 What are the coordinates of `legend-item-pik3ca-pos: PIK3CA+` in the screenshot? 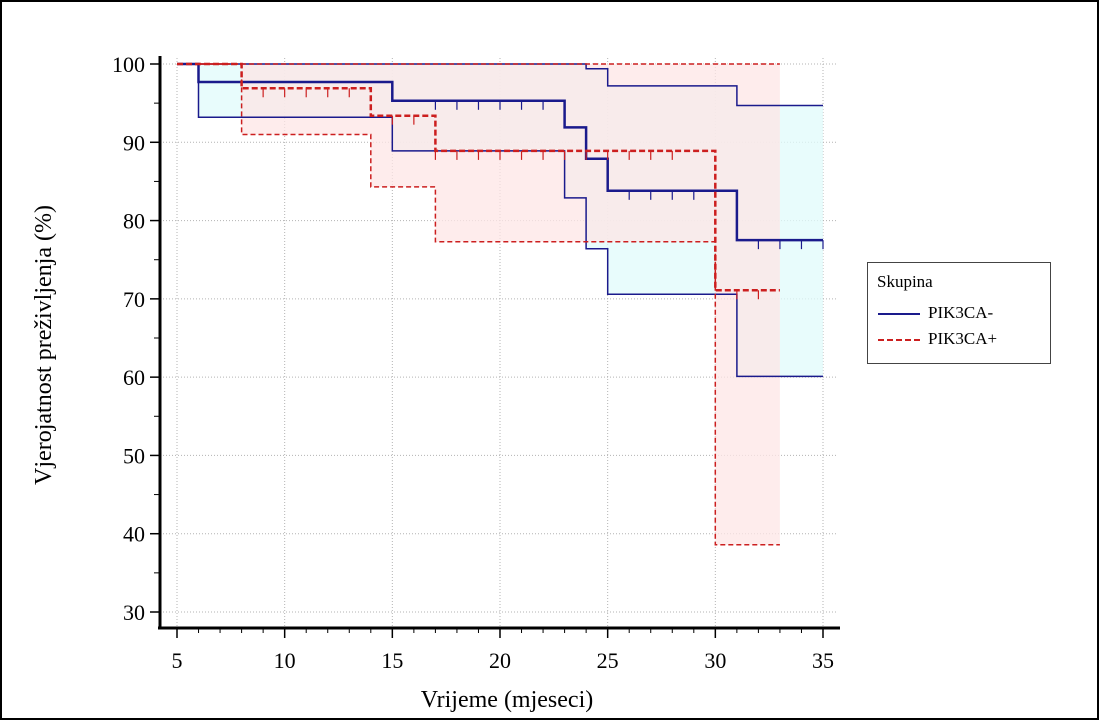 It's located at (963, 339).